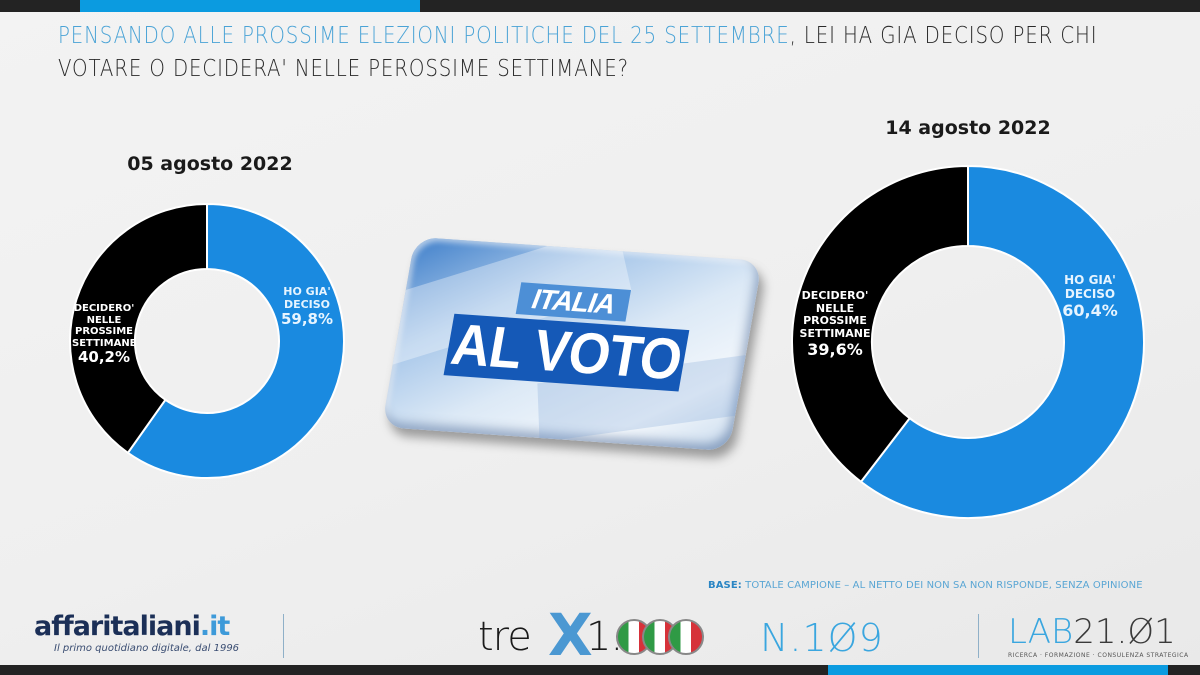  I want to click on issue-number: N.1Ø9, so click(822, 638).